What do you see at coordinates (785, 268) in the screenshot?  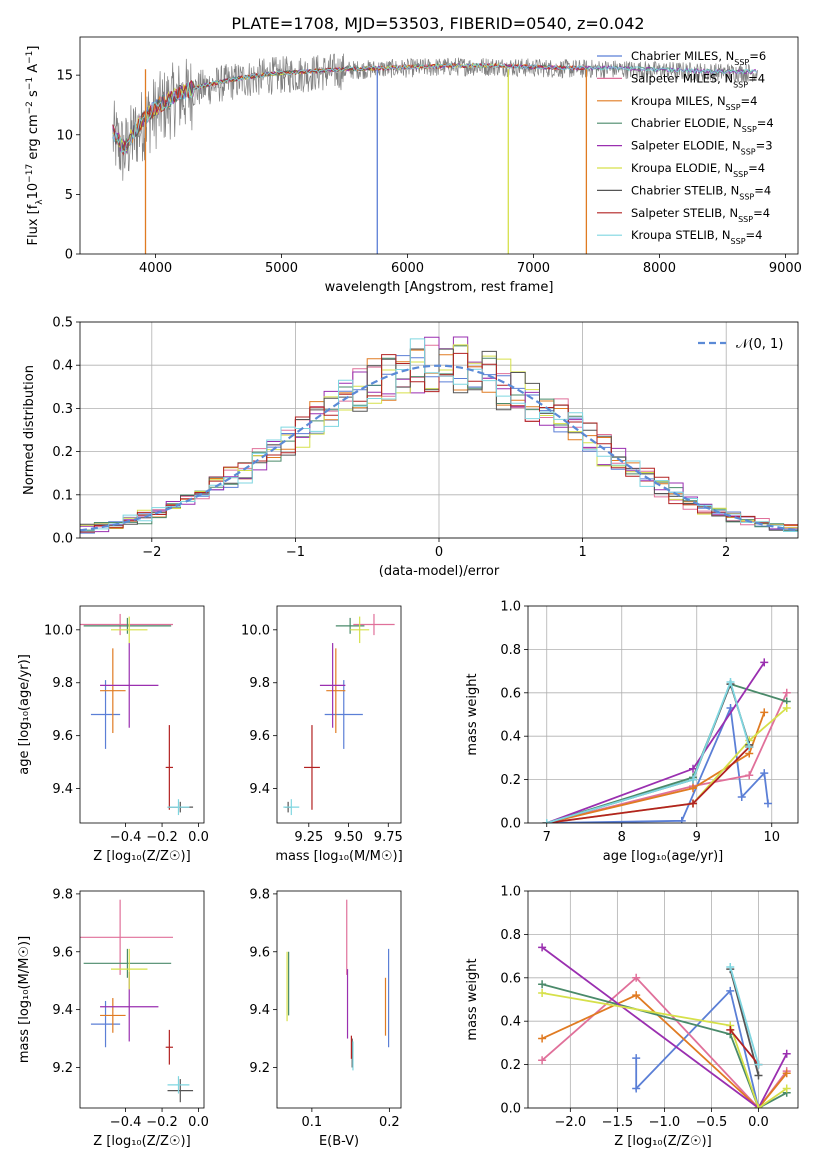 I see `x-tick-label: 9000` at bounding box center [785, 268].